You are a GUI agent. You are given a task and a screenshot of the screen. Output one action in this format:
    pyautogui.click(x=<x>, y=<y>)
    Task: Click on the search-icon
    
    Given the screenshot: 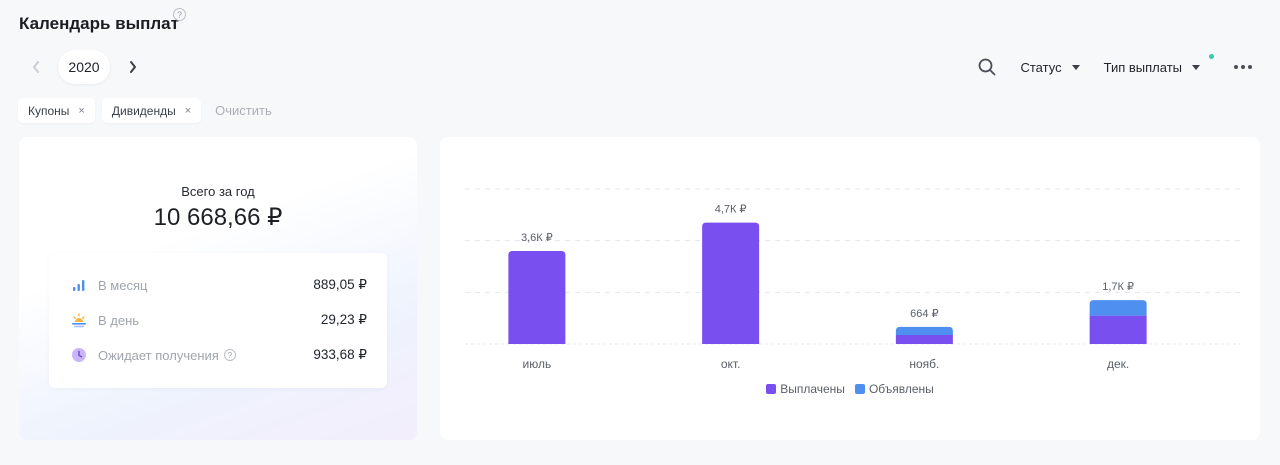 What is the action you would take?
    pyautogui.click(x=987, y=67)
    